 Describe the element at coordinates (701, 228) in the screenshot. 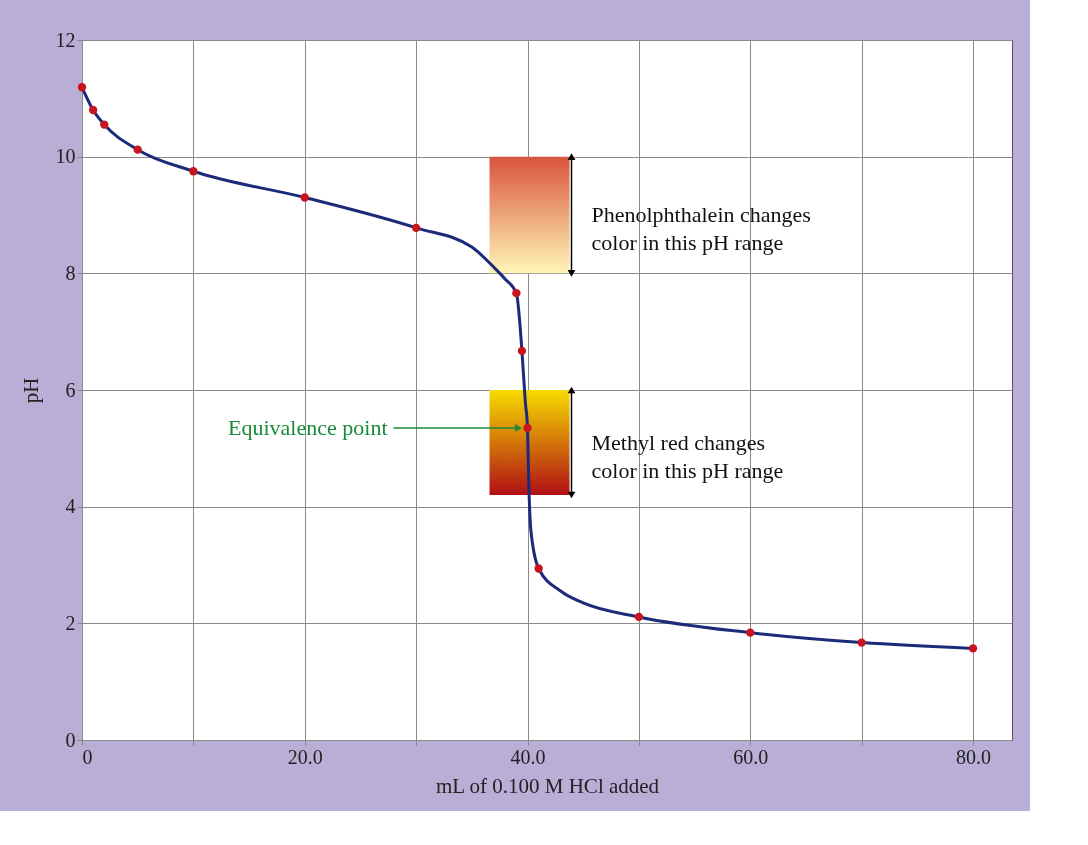

I see `band-label: Phenolphthalein changes color in this pH range` at that location.